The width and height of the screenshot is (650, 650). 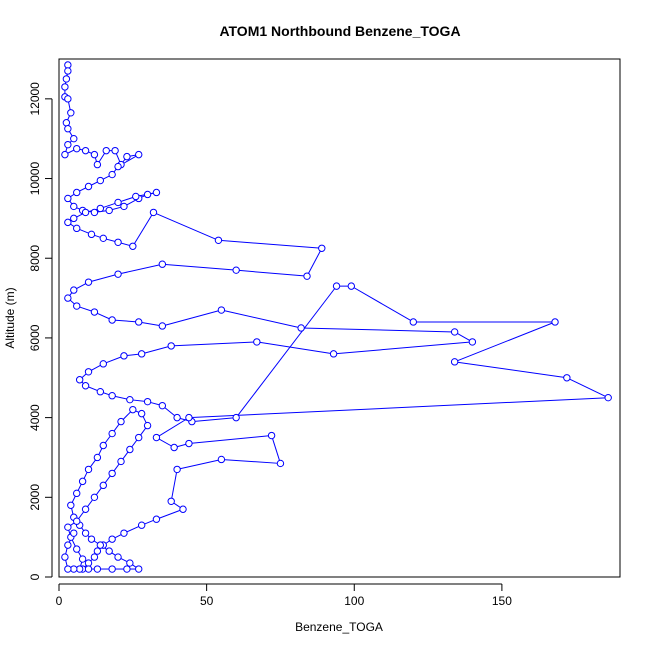 I want to click on y-axis-label: Altitude (m), so click(x=10, y=317).